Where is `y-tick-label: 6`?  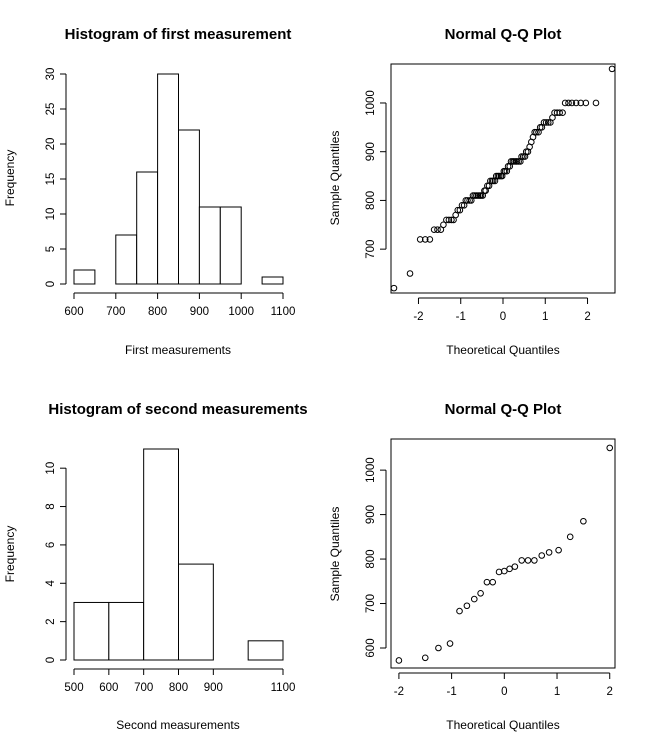
y-tick-label: 6 is located at coordinates (51, 545).